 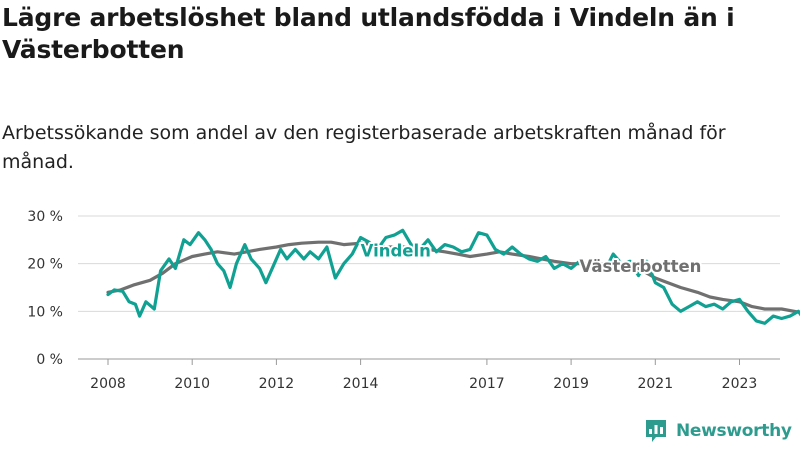 What do you see at coordinates (655, 384) in the screenshot?
I see `x-tick-label: 2021` at bounding box center [655, 384].